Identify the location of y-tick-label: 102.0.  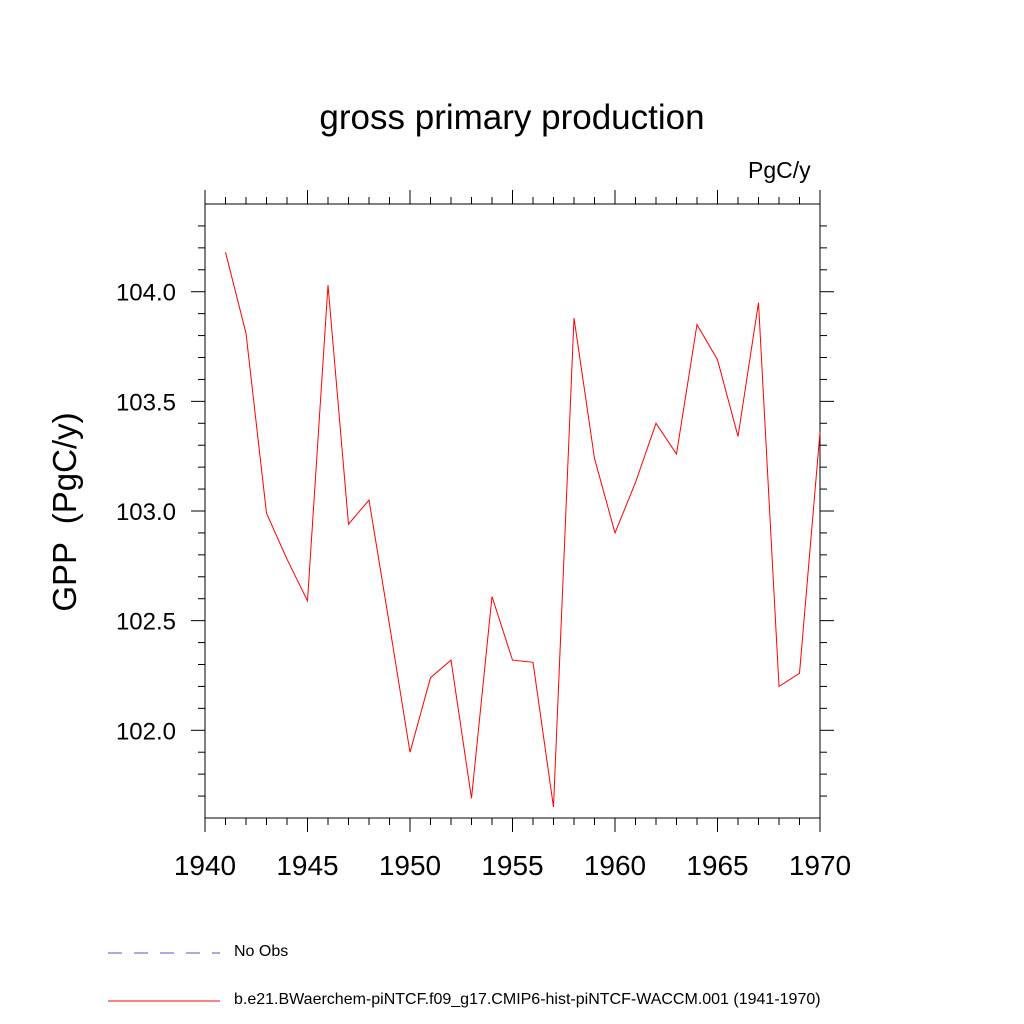
(146, 731).